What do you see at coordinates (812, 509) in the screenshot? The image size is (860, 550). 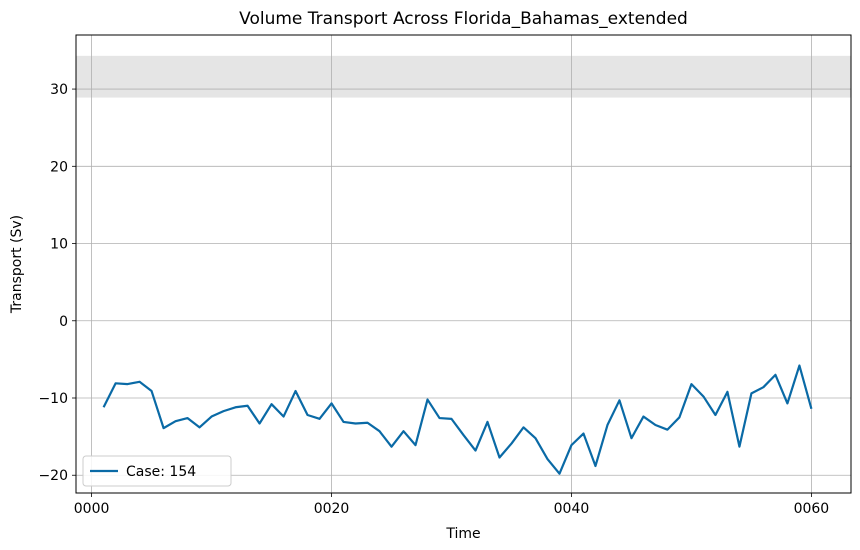 I see `x-tick-label: 0060` at bounding box center [812, 509].